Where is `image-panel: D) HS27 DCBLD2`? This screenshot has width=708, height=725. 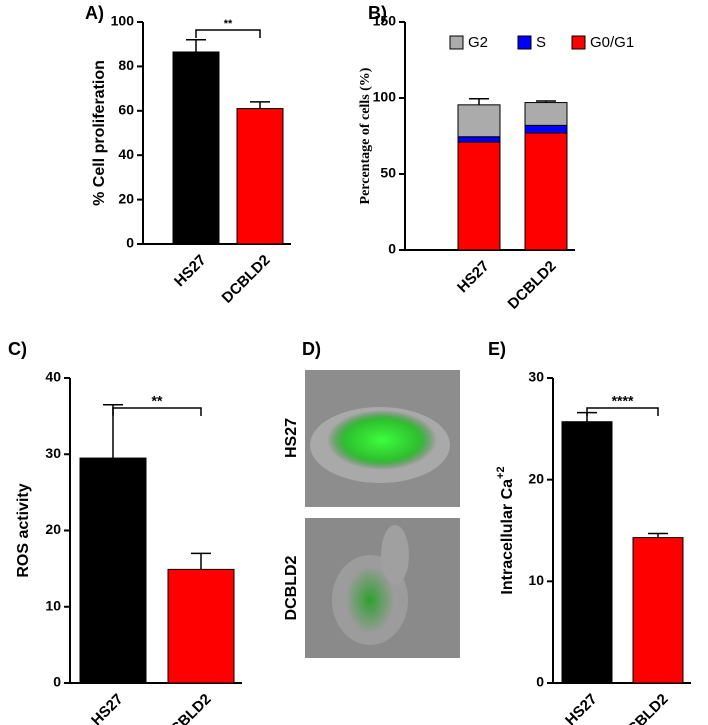
image-panel: D) HS27 DCBLD2 is located at coordinates (371, 498).